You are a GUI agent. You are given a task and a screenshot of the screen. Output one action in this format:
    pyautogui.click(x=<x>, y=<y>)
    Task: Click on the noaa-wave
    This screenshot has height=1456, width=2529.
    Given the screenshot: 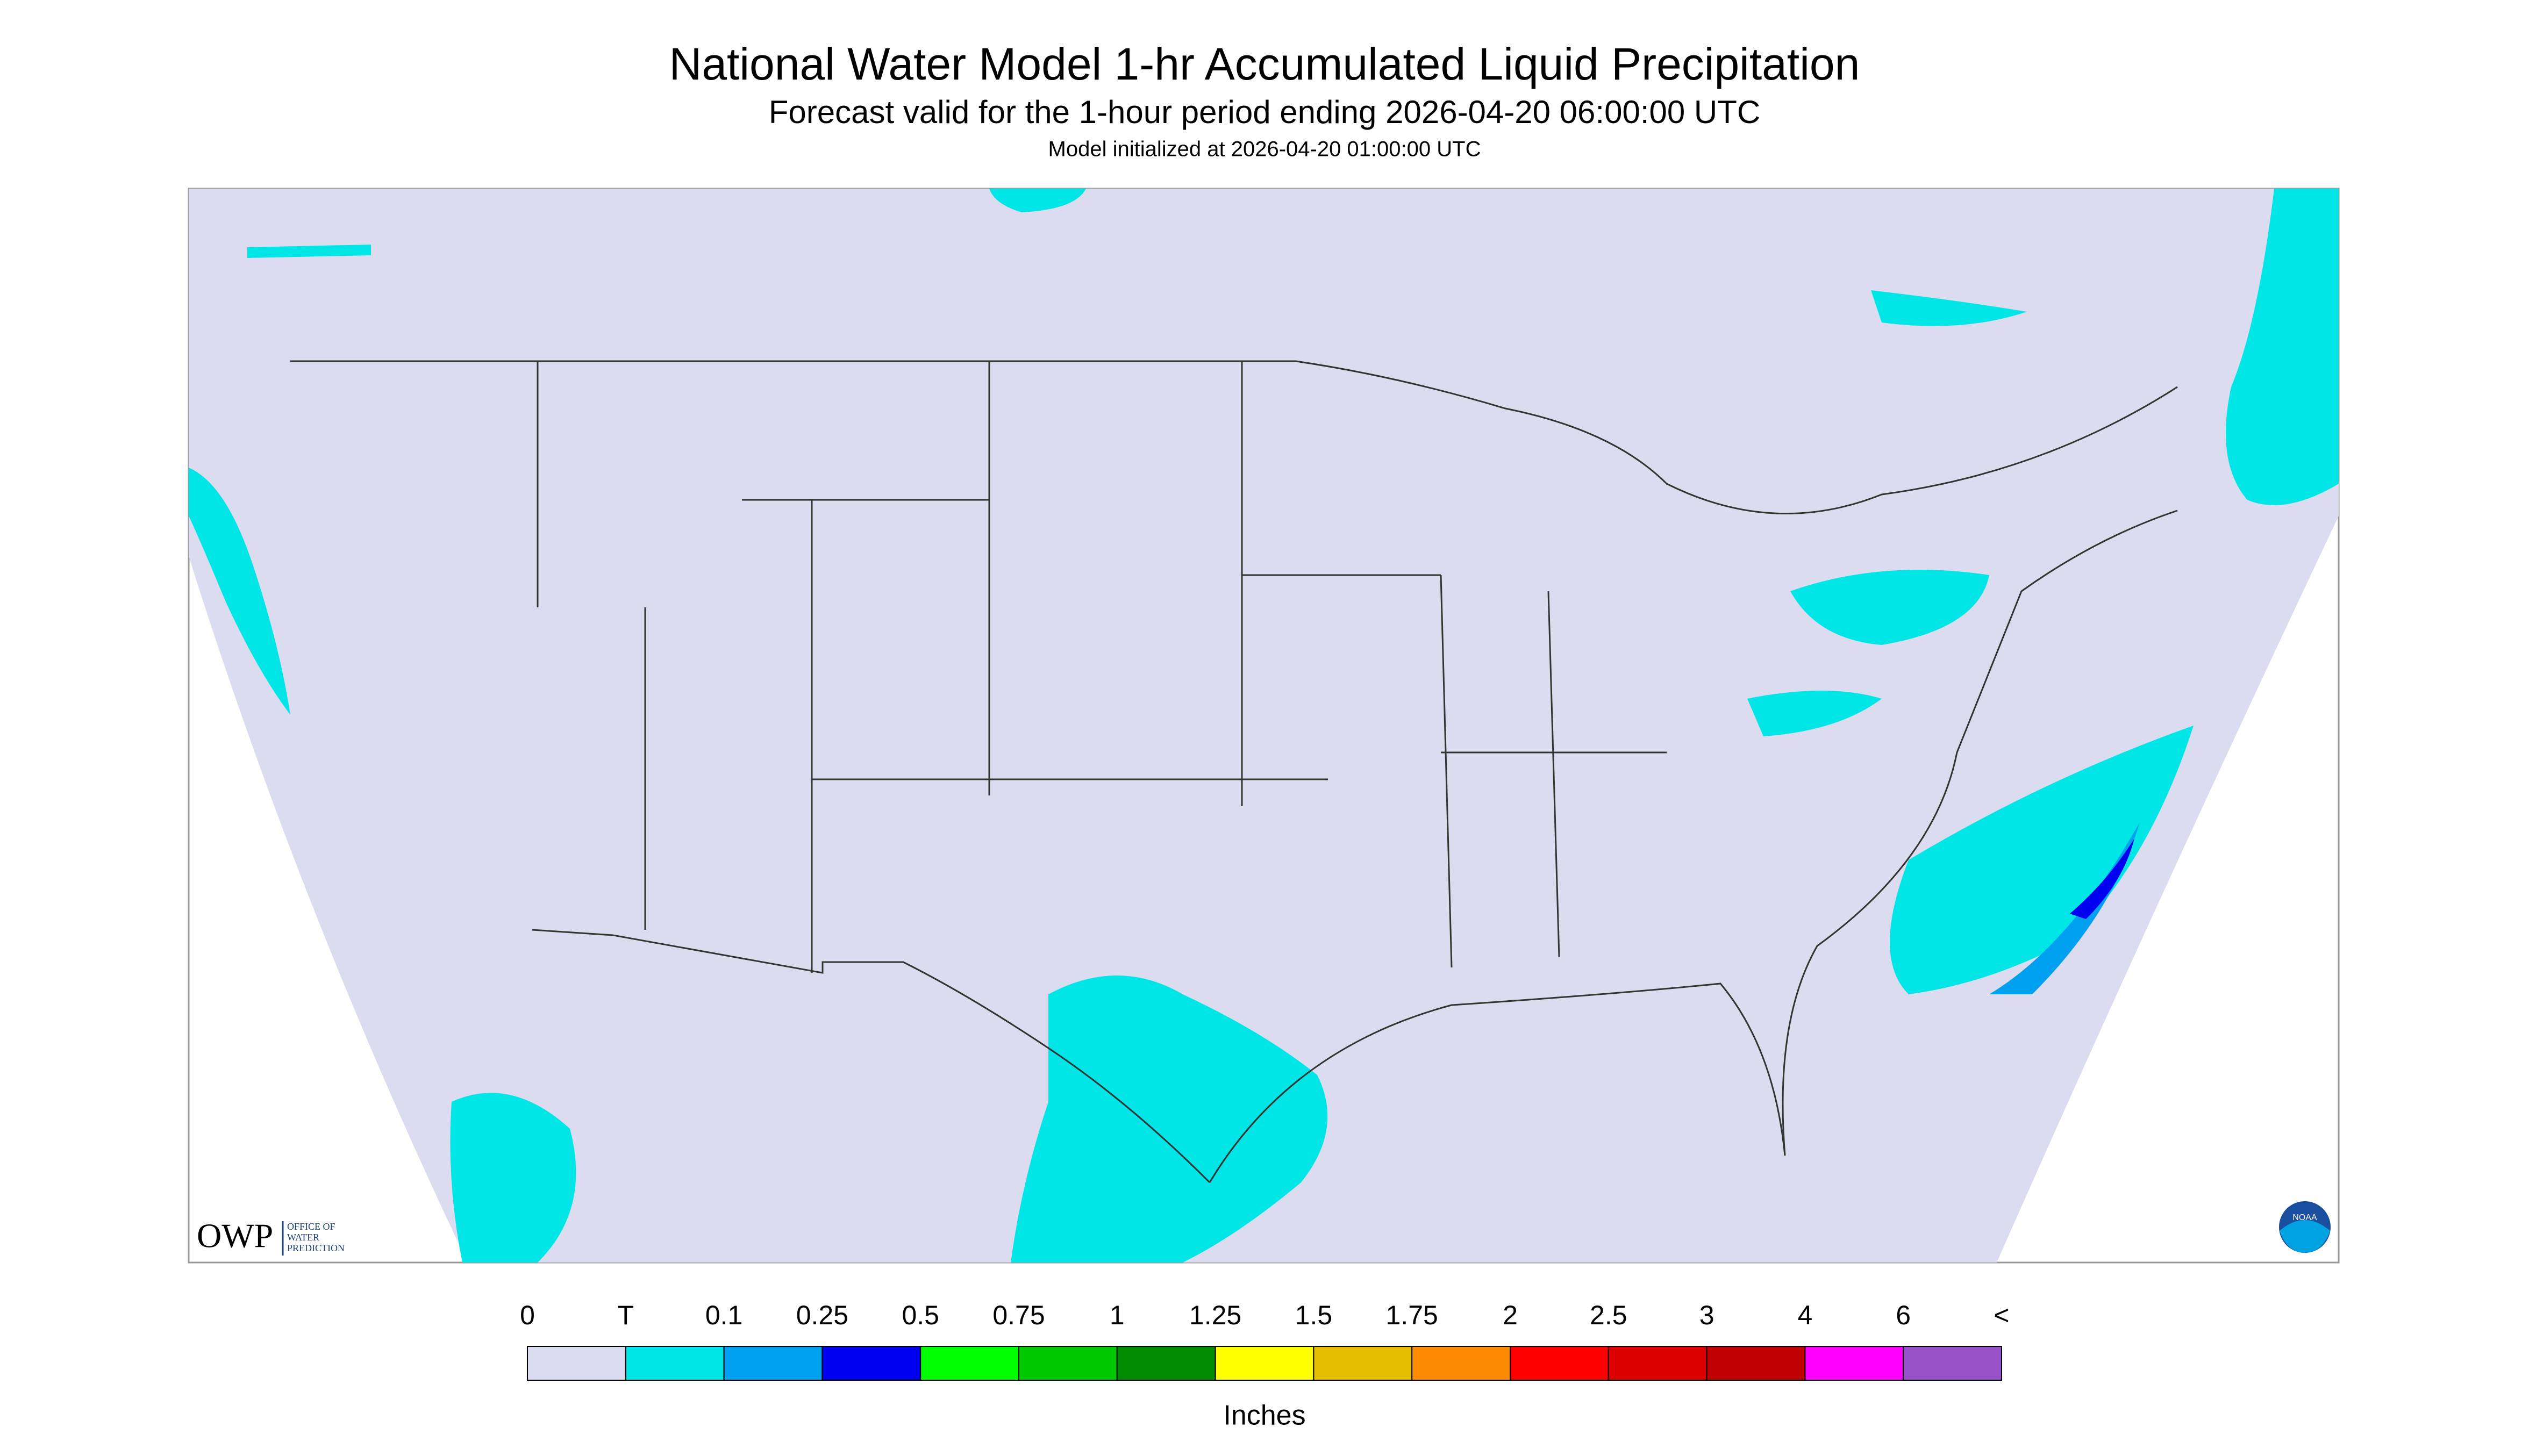 What is the action you would take?
    pyautogui.click(x=2305, y=1236)
    